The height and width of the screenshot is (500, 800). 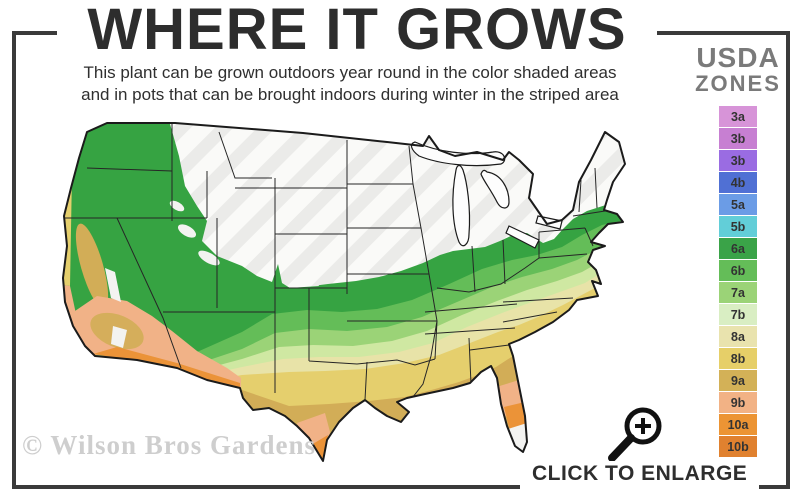 I want to click on zone-swatch-6b: 6b, so click(x=738, y=270).